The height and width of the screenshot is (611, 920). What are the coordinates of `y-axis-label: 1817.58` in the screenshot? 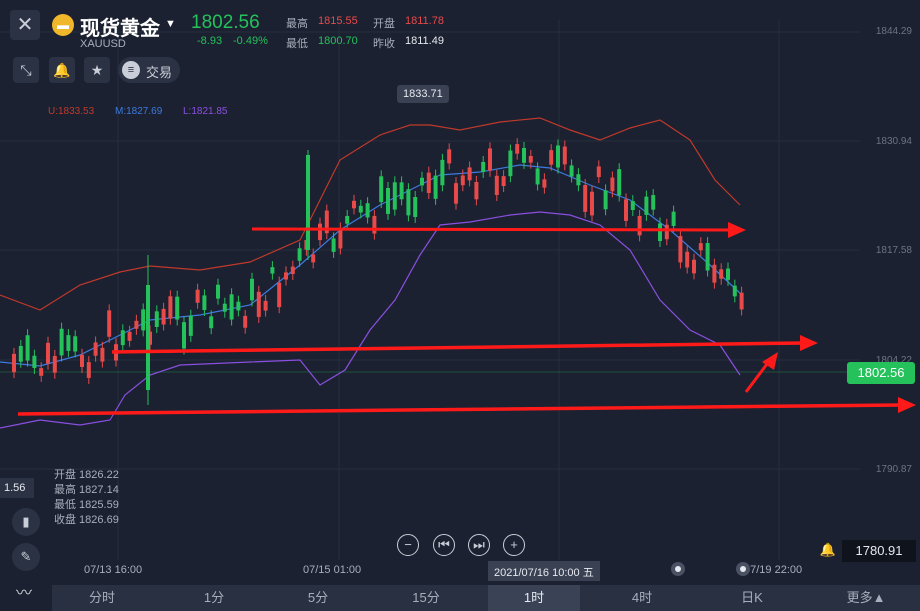 It's located at (893, 250).